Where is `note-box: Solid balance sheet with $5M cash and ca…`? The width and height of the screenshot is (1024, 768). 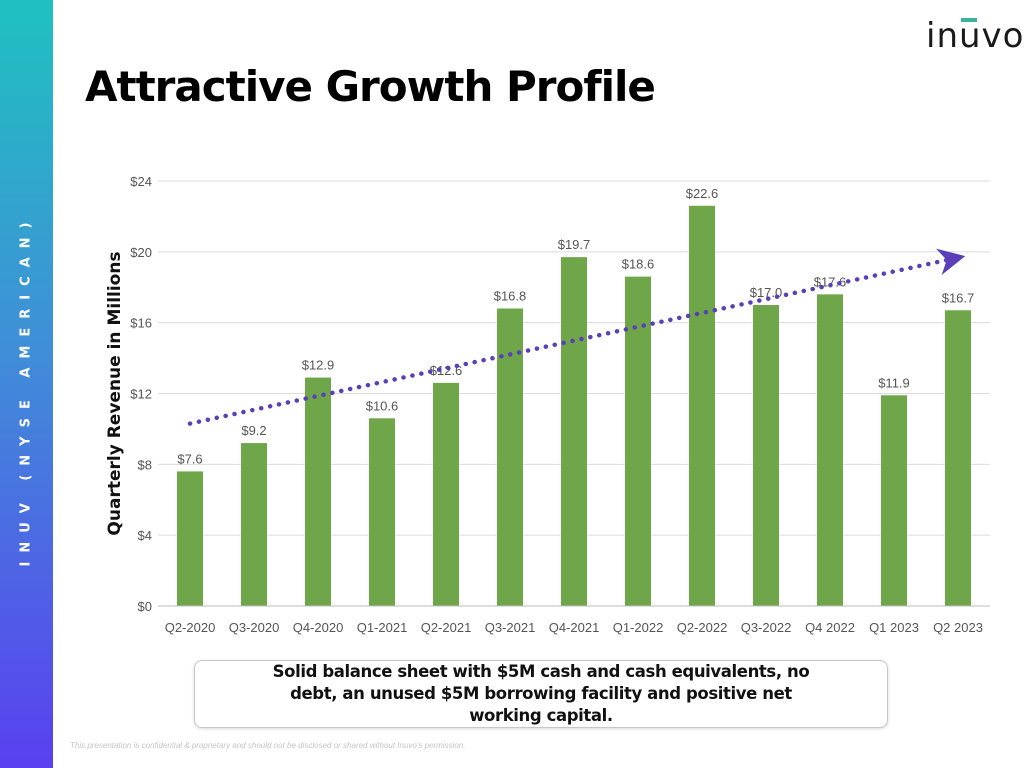 note-box: Solid balance sheet with $5M cash and ca… is located at coordinates (541, 694).